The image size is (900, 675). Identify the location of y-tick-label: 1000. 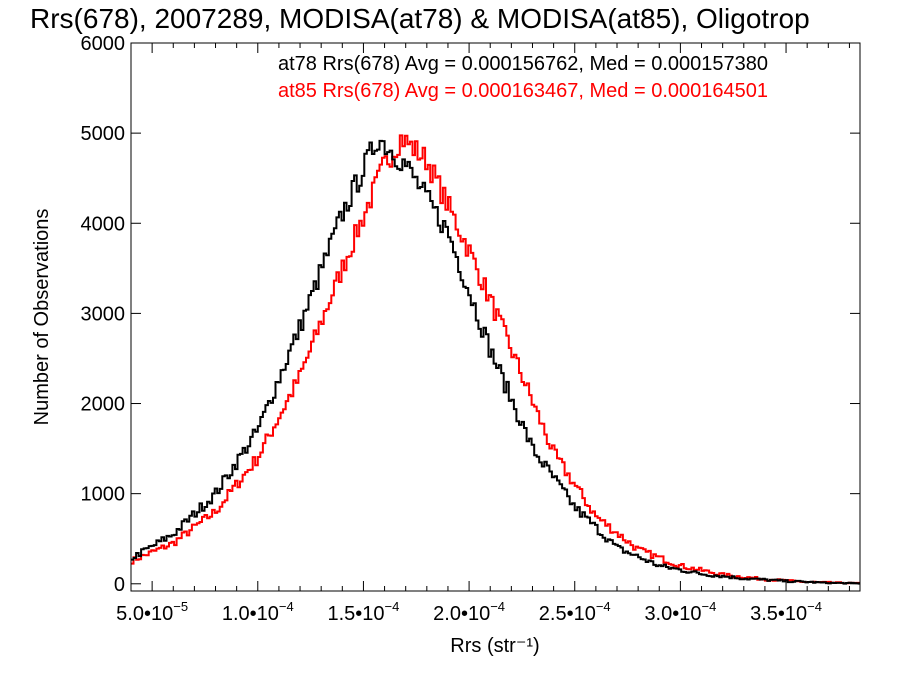
(103, 495).